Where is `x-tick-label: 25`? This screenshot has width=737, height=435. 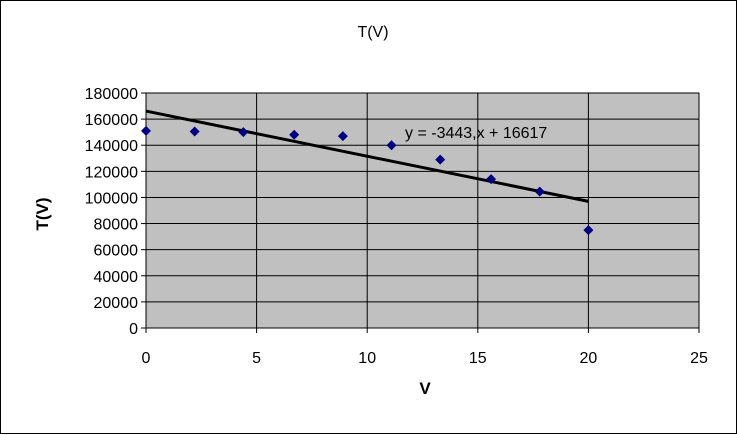 x-tick-label: 25 is located at coordinates (699, 358).